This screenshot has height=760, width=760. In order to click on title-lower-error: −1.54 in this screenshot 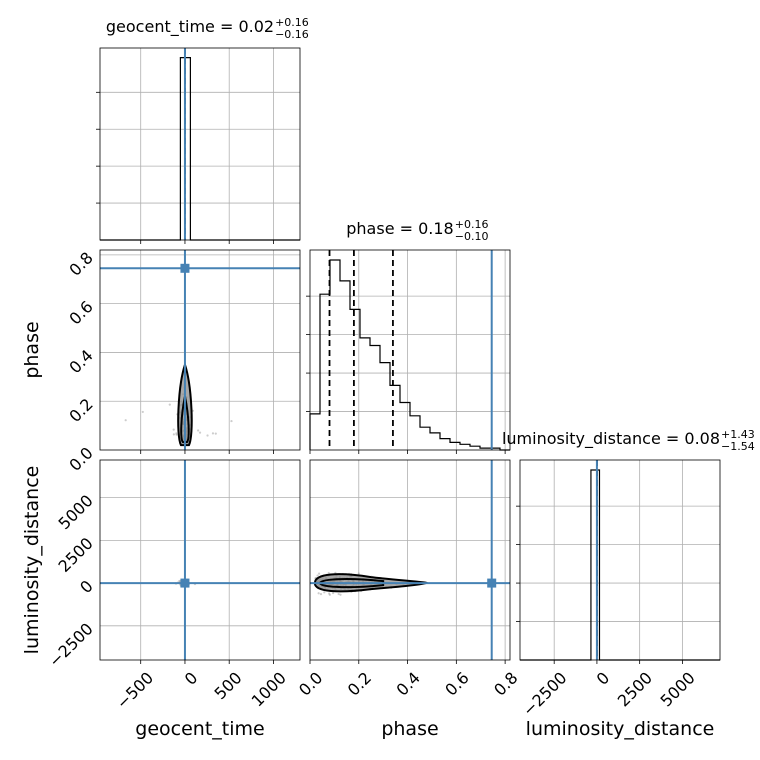, I will do `click(738, 446)`.